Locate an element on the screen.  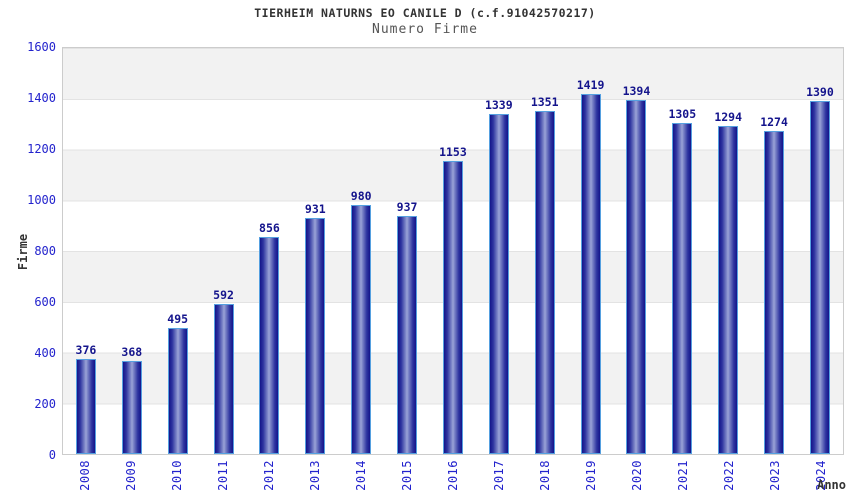
bar-value-label: 1394 is located at coordinates (636, 91).